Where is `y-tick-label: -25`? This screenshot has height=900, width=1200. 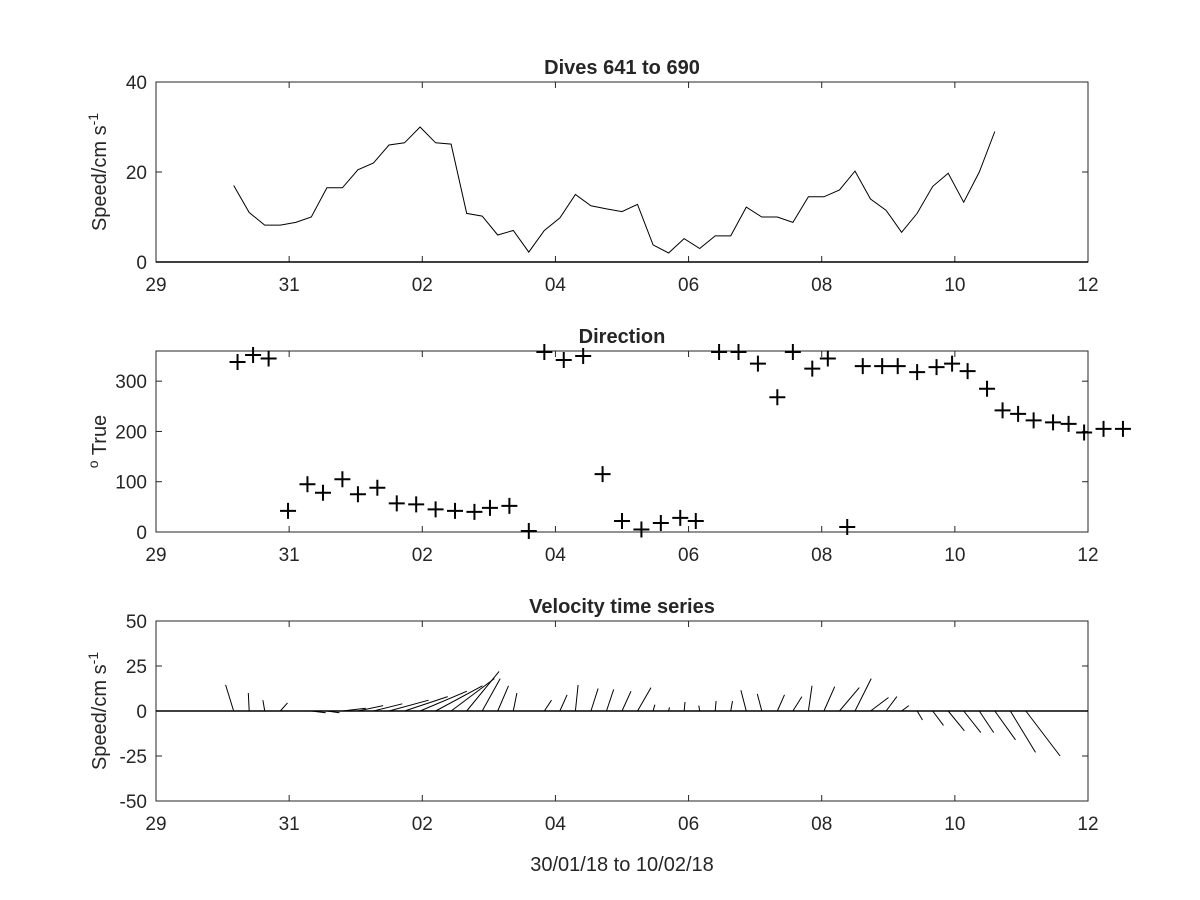 y-tick-label: -25 is located at coordinates (133, 757).